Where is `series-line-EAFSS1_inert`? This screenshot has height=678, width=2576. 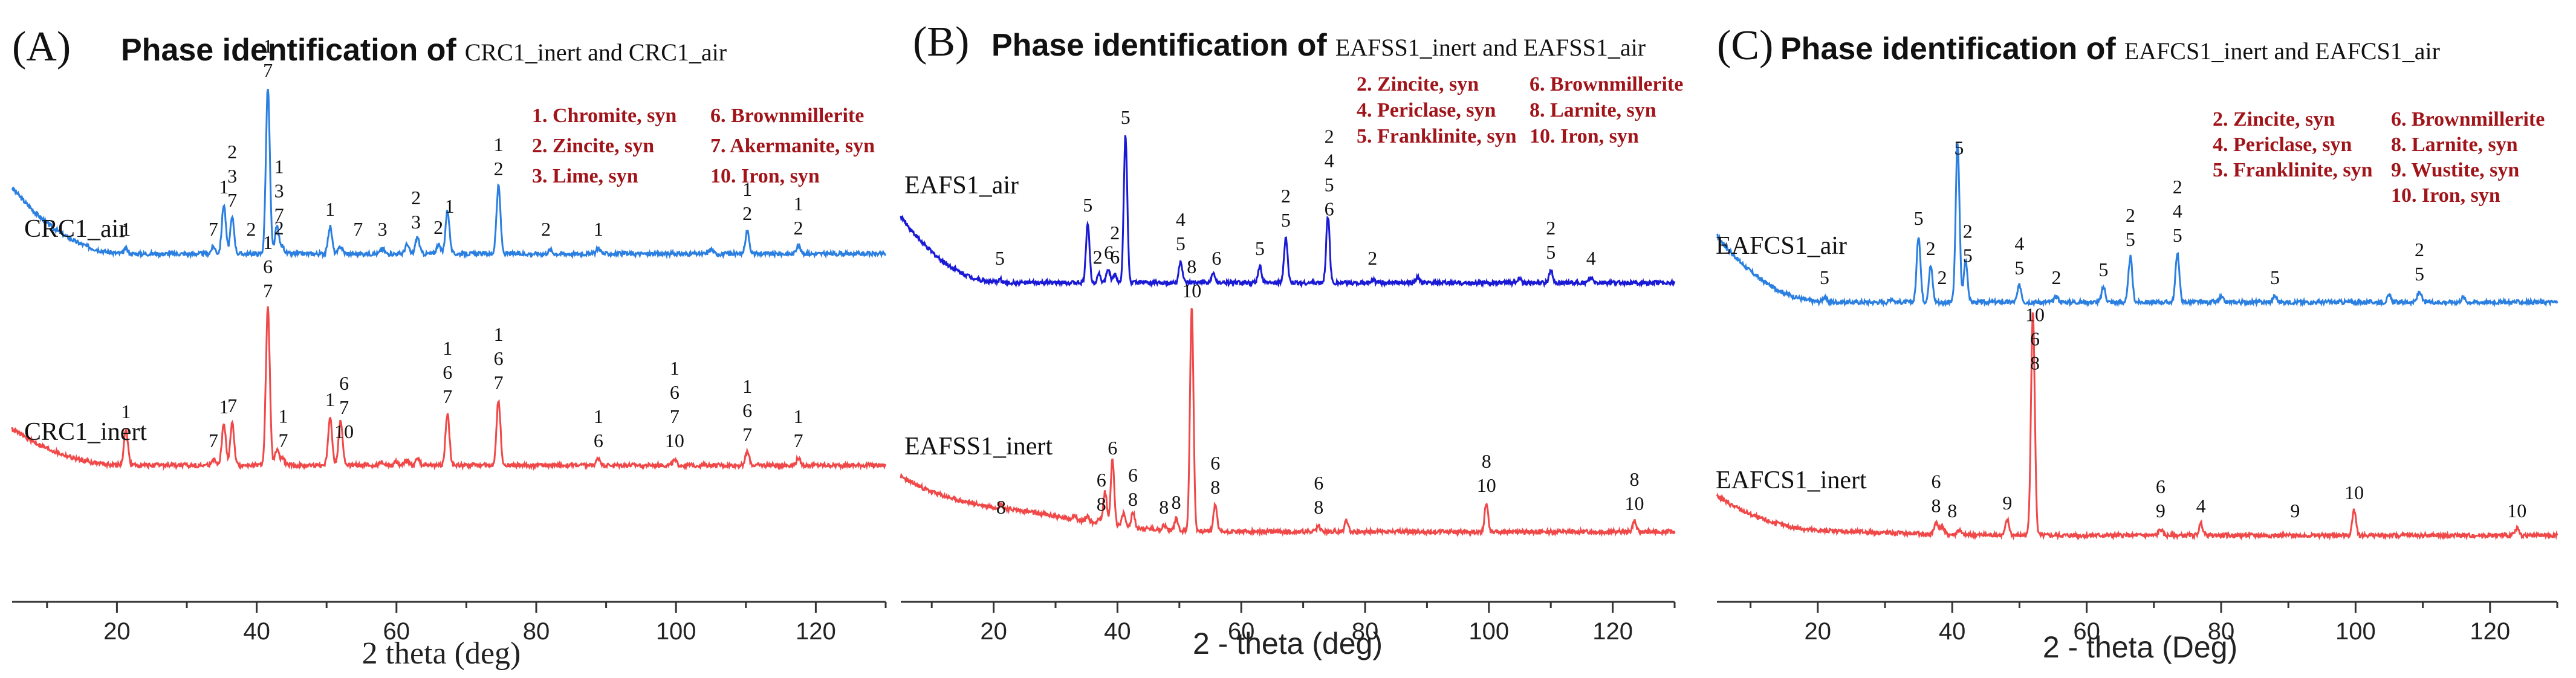
series-line-EAFSS1_inert is located at coordinates (1288, 423).